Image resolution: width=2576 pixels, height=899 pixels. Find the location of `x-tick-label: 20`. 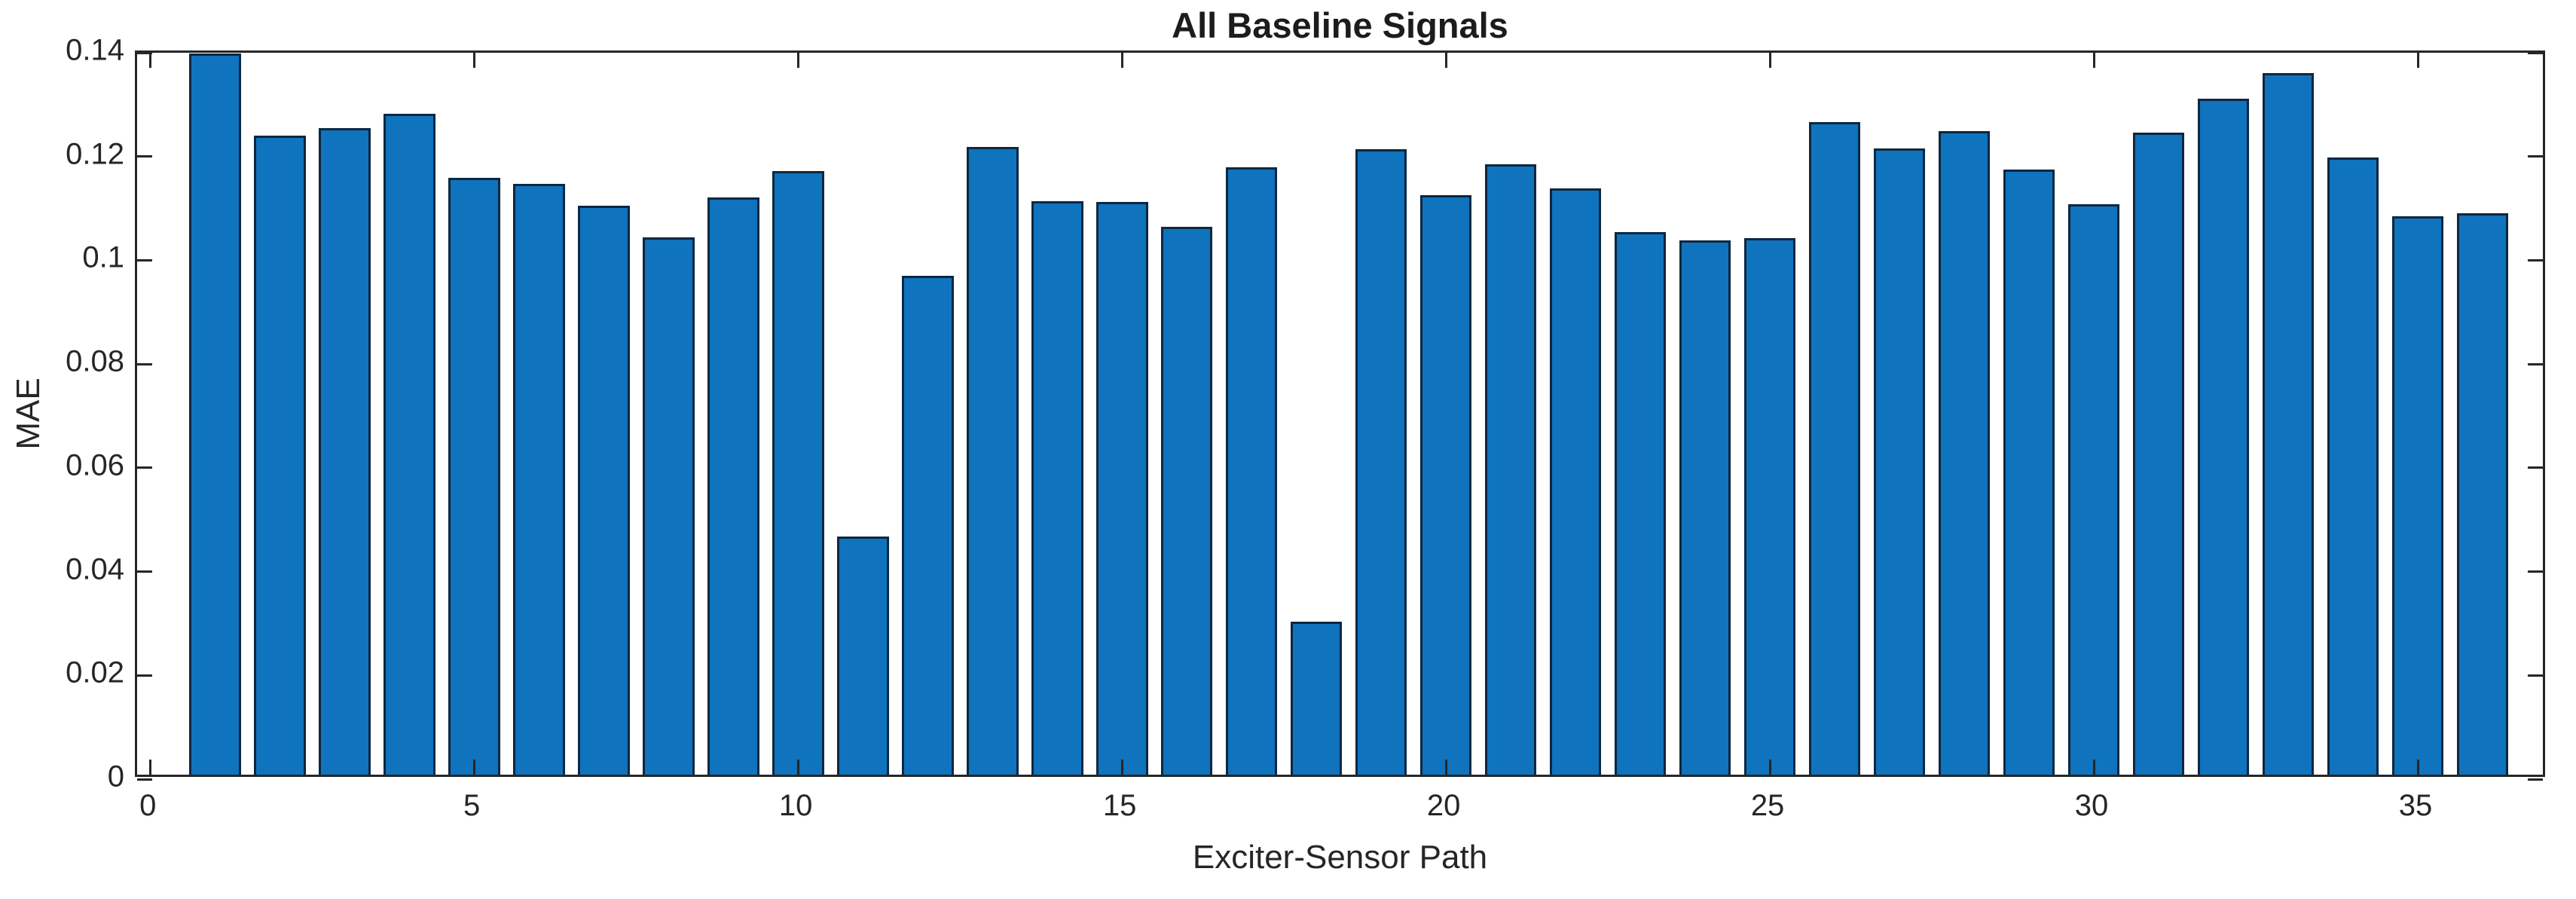

x-tick-label: 20 is located at coordinates (1443, 805).